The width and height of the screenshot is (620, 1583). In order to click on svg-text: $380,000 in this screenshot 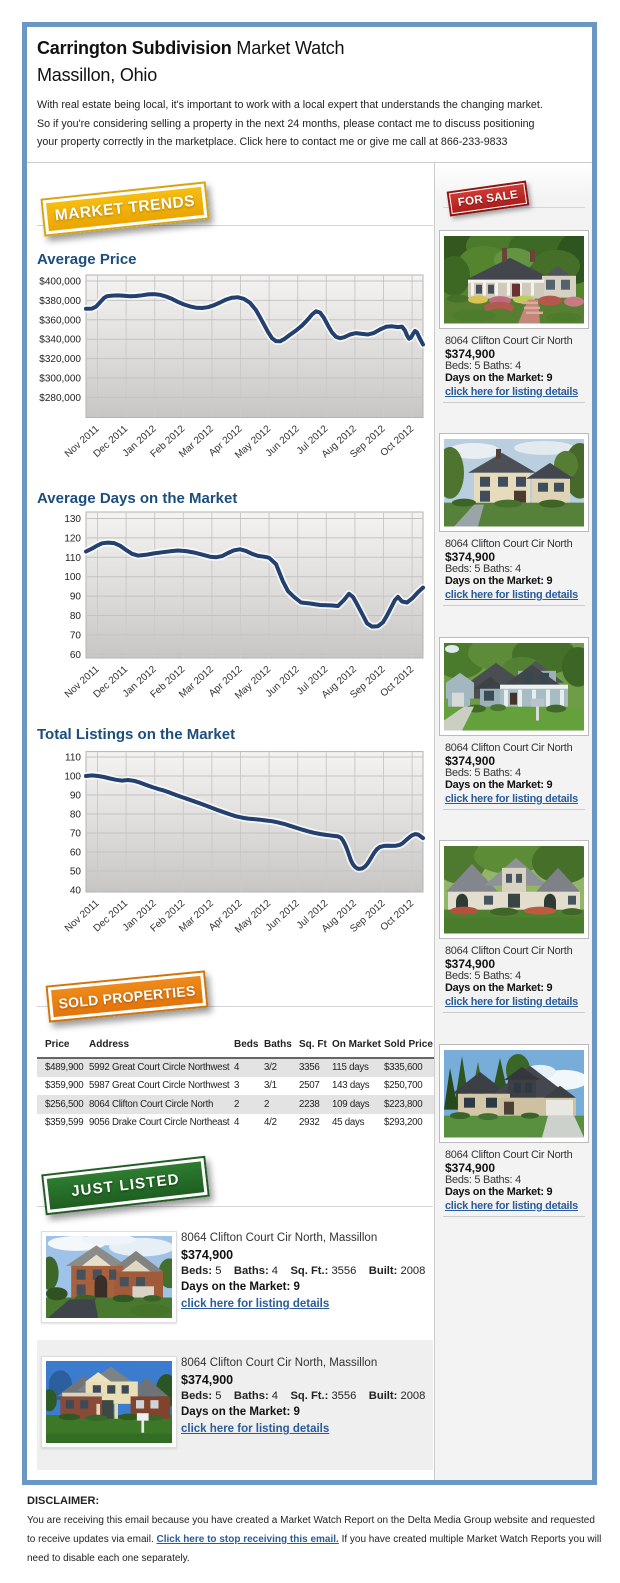, I will do `click(60, 301)`.